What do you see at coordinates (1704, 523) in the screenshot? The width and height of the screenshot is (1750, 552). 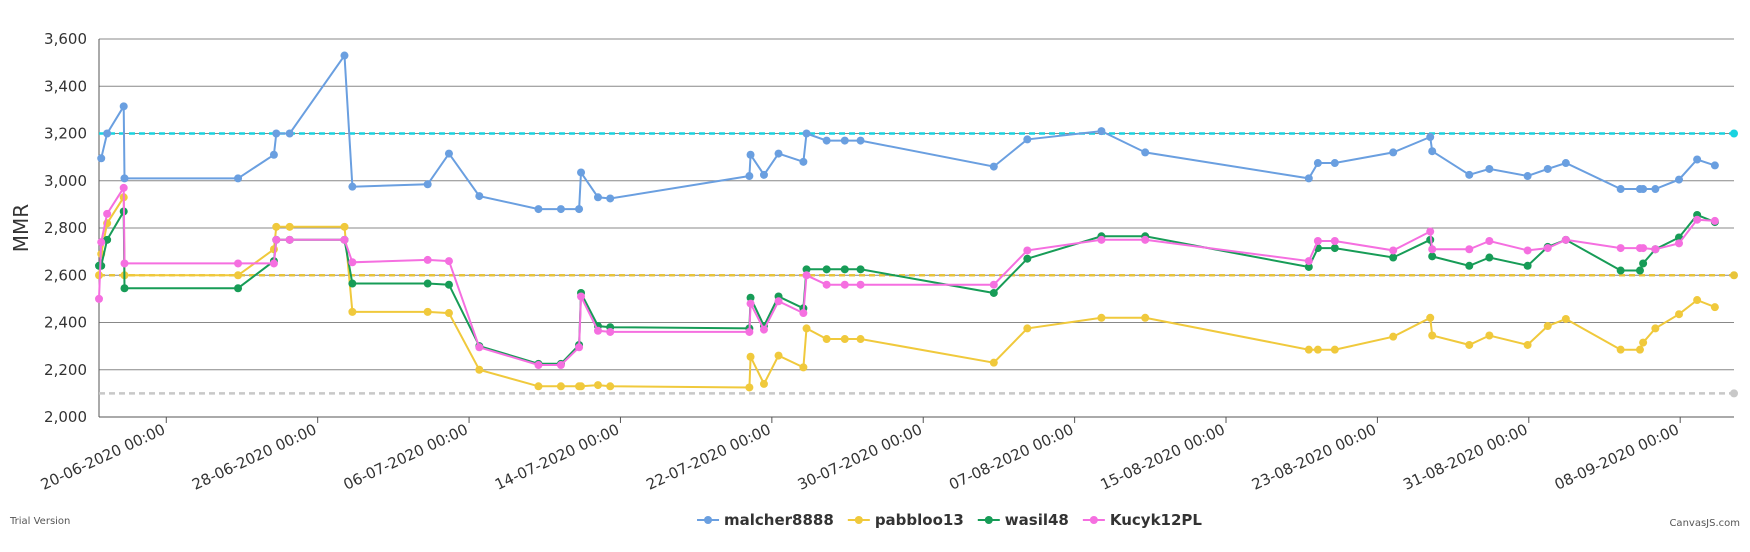 I see `footer-right: CanvasJS.com` at bounding box center [1704, 523].